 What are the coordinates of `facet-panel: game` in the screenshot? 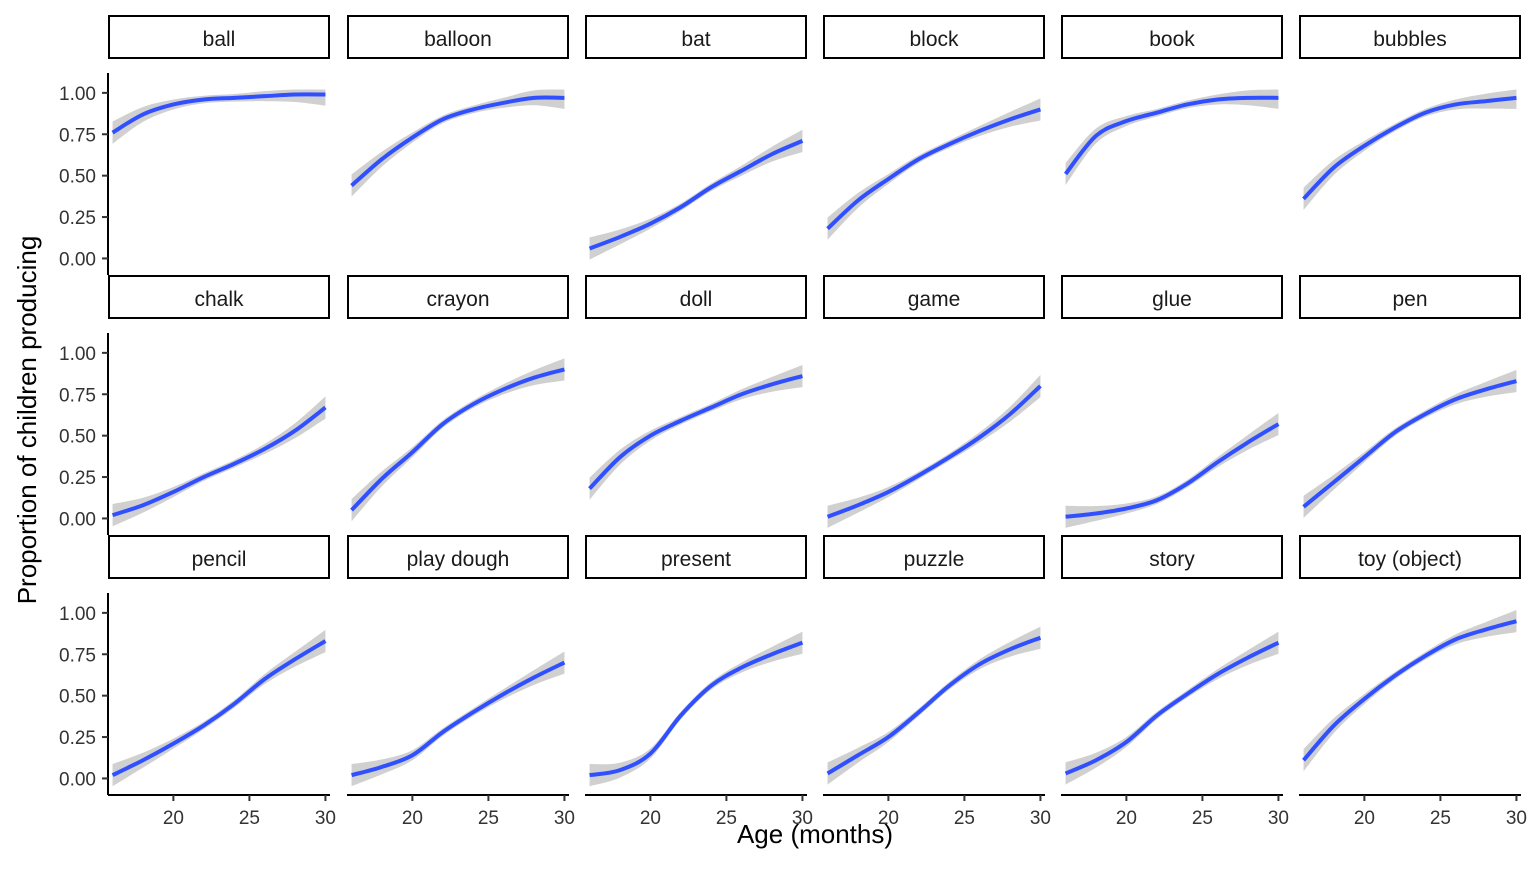 It's located at (934, 401).